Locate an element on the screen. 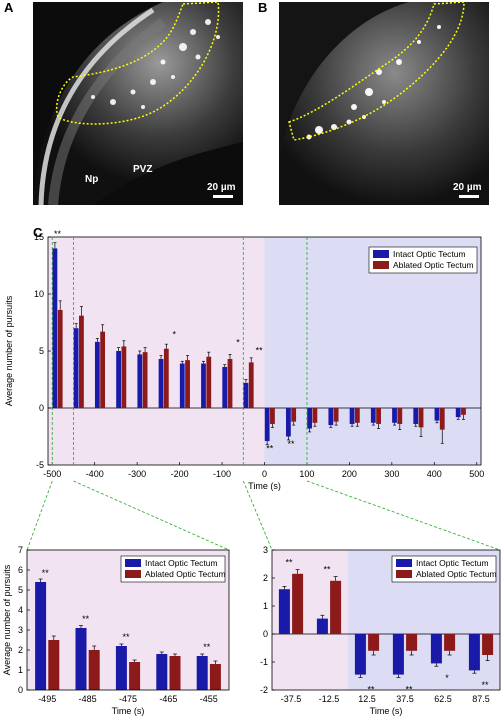 The width and height of the screenshot is (504, 718). inset-transition-ytick-label: 2 is located at coordinates (265, 578).